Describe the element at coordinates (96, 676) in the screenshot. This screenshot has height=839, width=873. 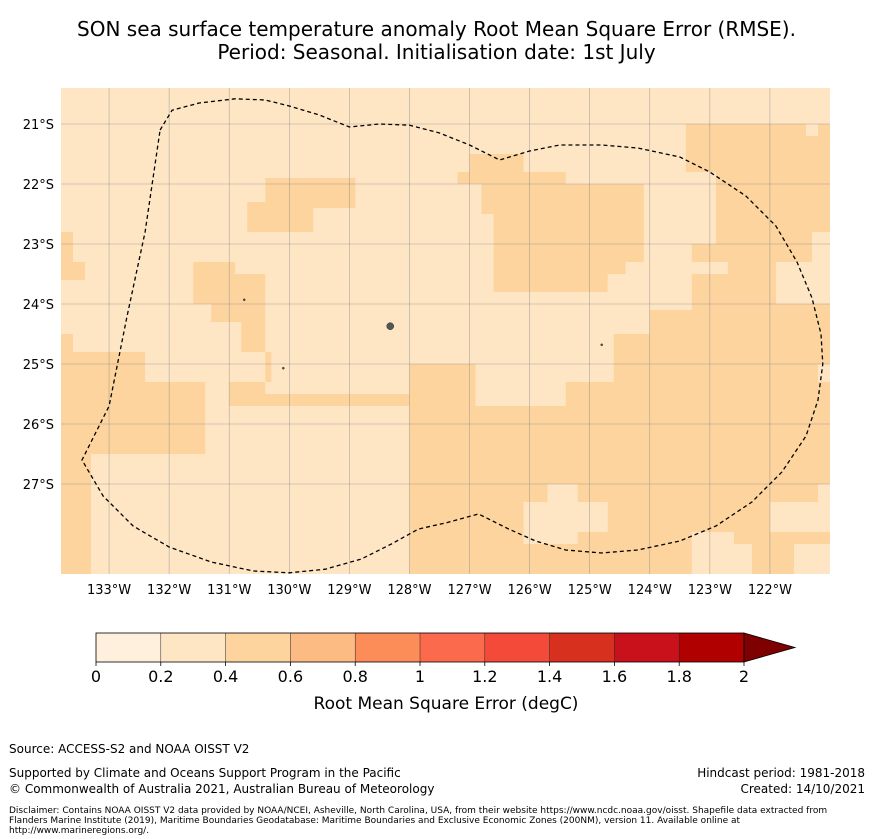
I see `colorbar-tick-label: 0` at that location.